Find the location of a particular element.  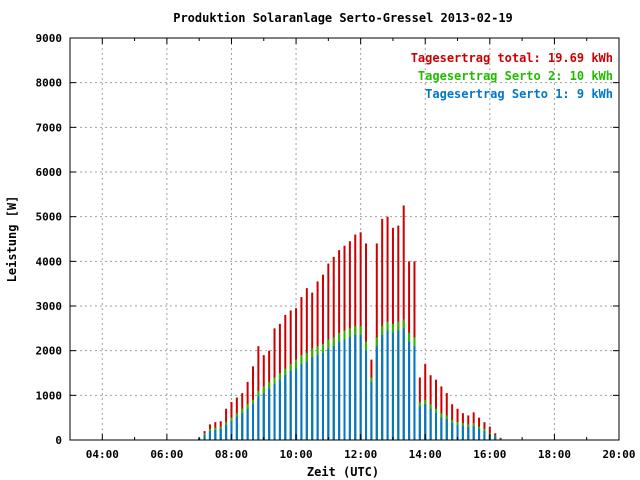

x-tick-label: 08:00 is located at coordinates (231, 454).